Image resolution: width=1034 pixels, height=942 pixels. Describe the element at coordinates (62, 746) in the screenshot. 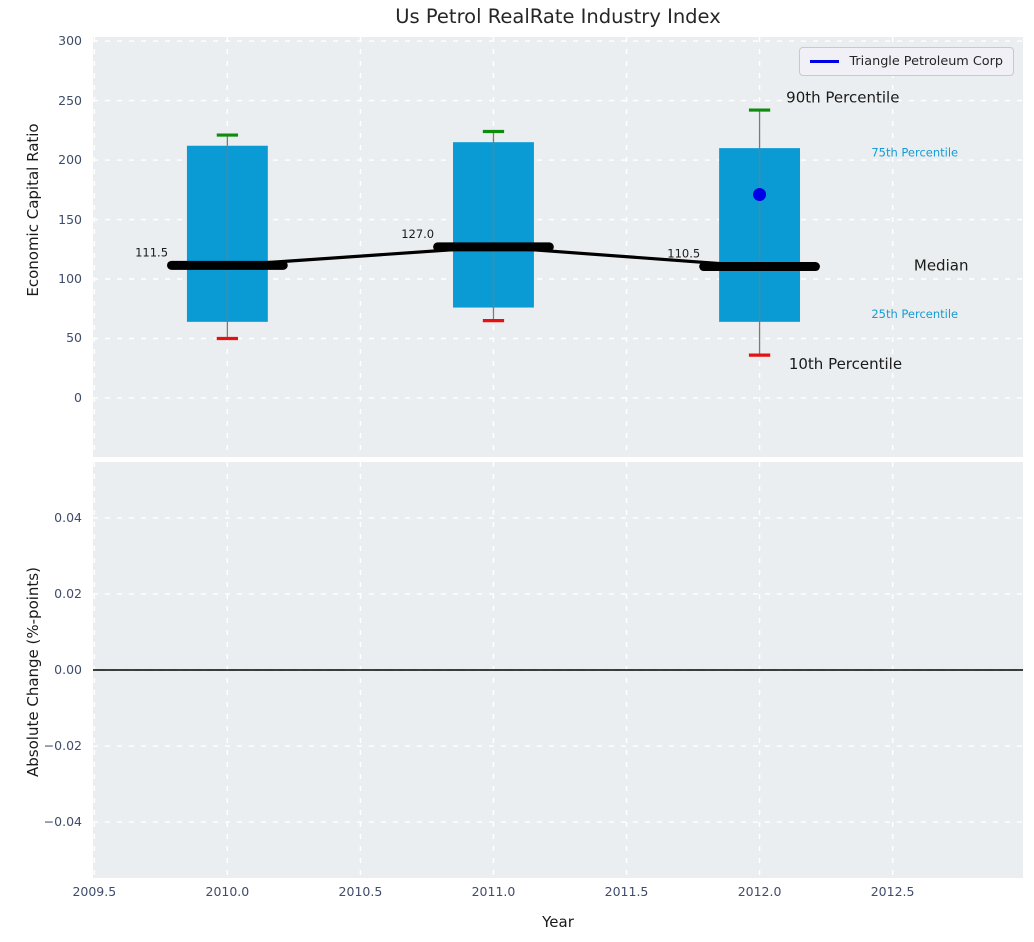

I see `bottom-y-tick-label: −0.02` at that location.